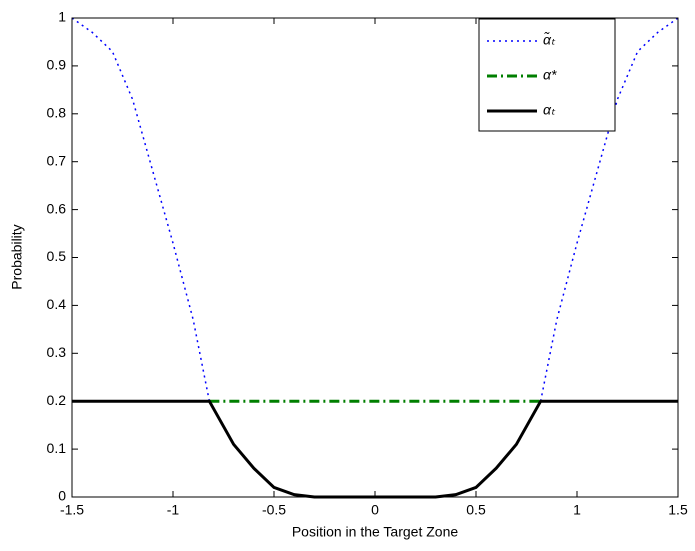 This screenshot has width=695, height=551. Describe the element at coordinates (549, 40) in the screenshot. I see `legend-label: α̃ₜ` at that location.